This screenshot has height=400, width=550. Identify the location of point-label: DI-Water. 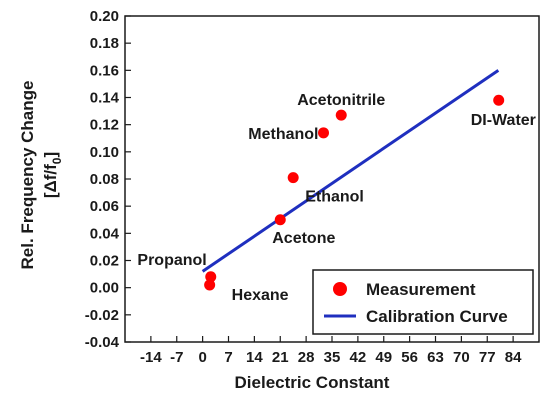
(503, 120).